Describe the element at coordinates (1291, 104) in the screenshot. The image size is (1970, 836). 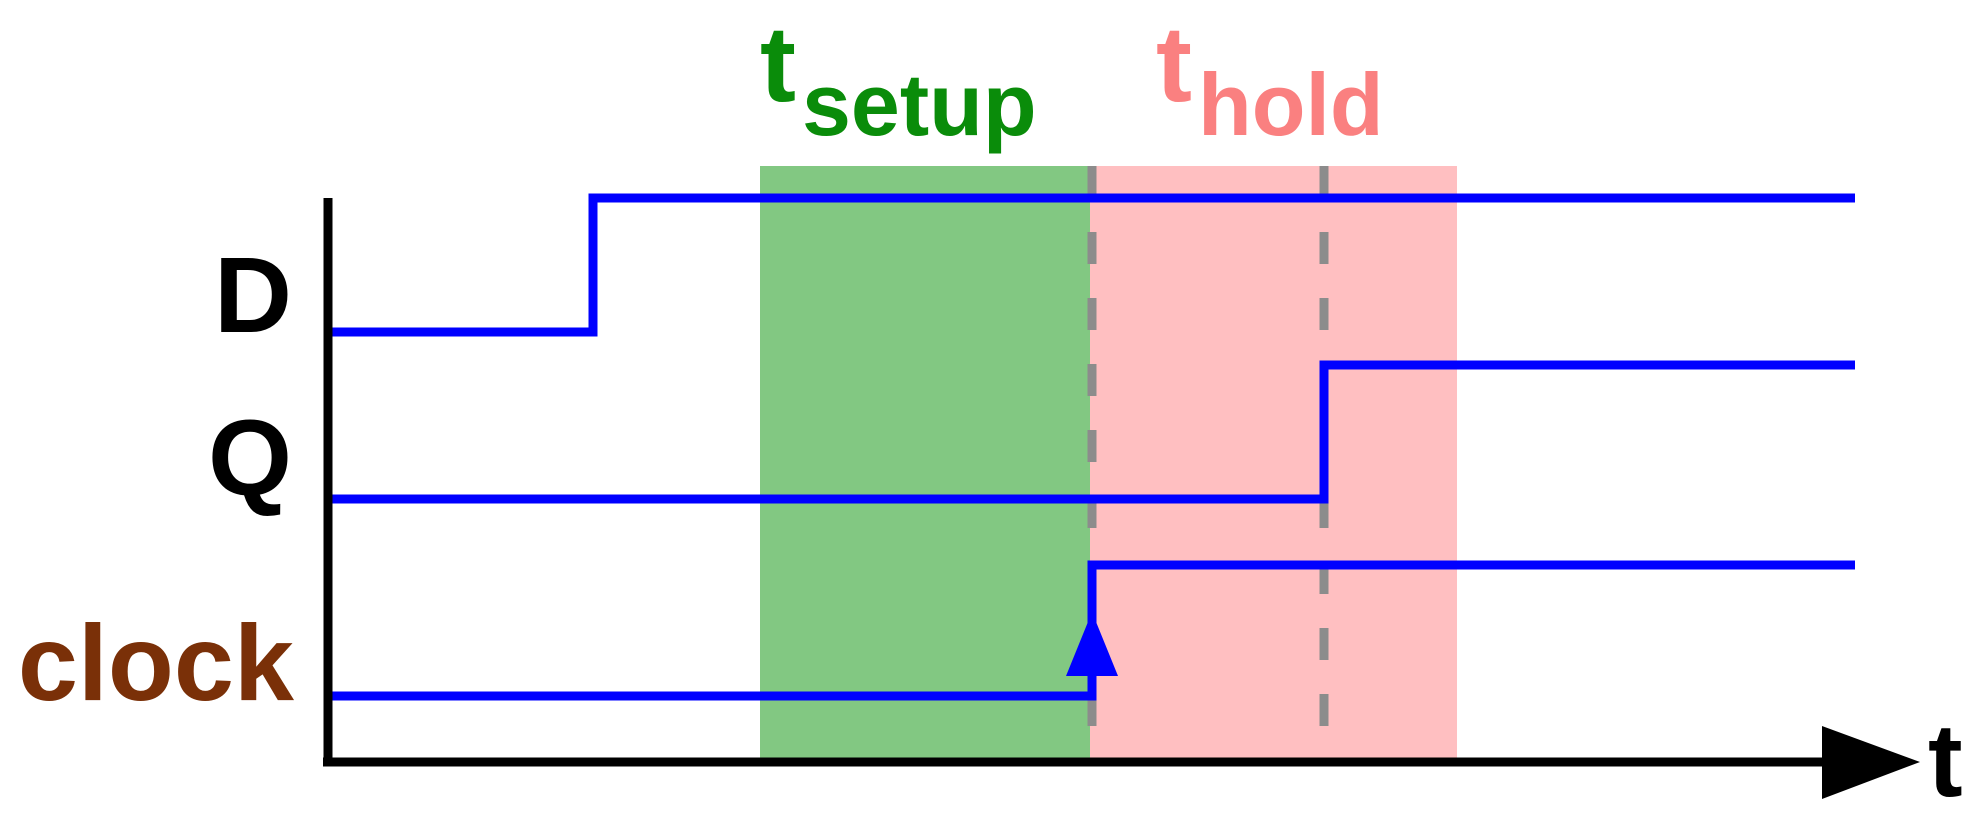
I see `hold-time-subscript: hold` at that location.